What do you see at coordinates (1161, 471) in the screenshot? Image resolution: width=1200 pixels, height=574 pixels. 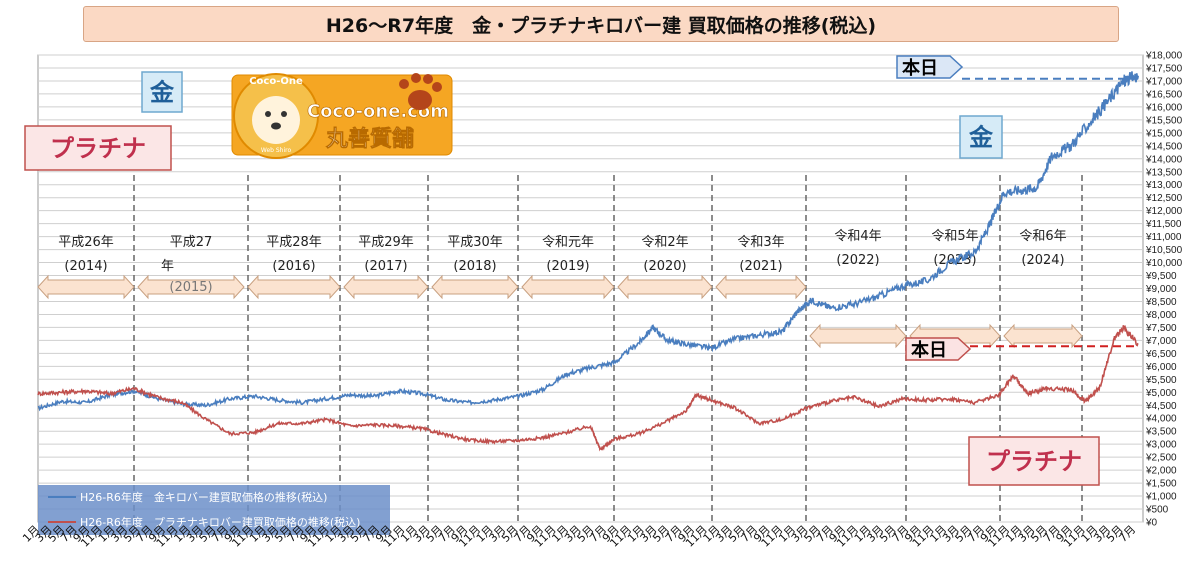 I see `y-tick-label: ¥2,000` at bounding box center [1161, 471].